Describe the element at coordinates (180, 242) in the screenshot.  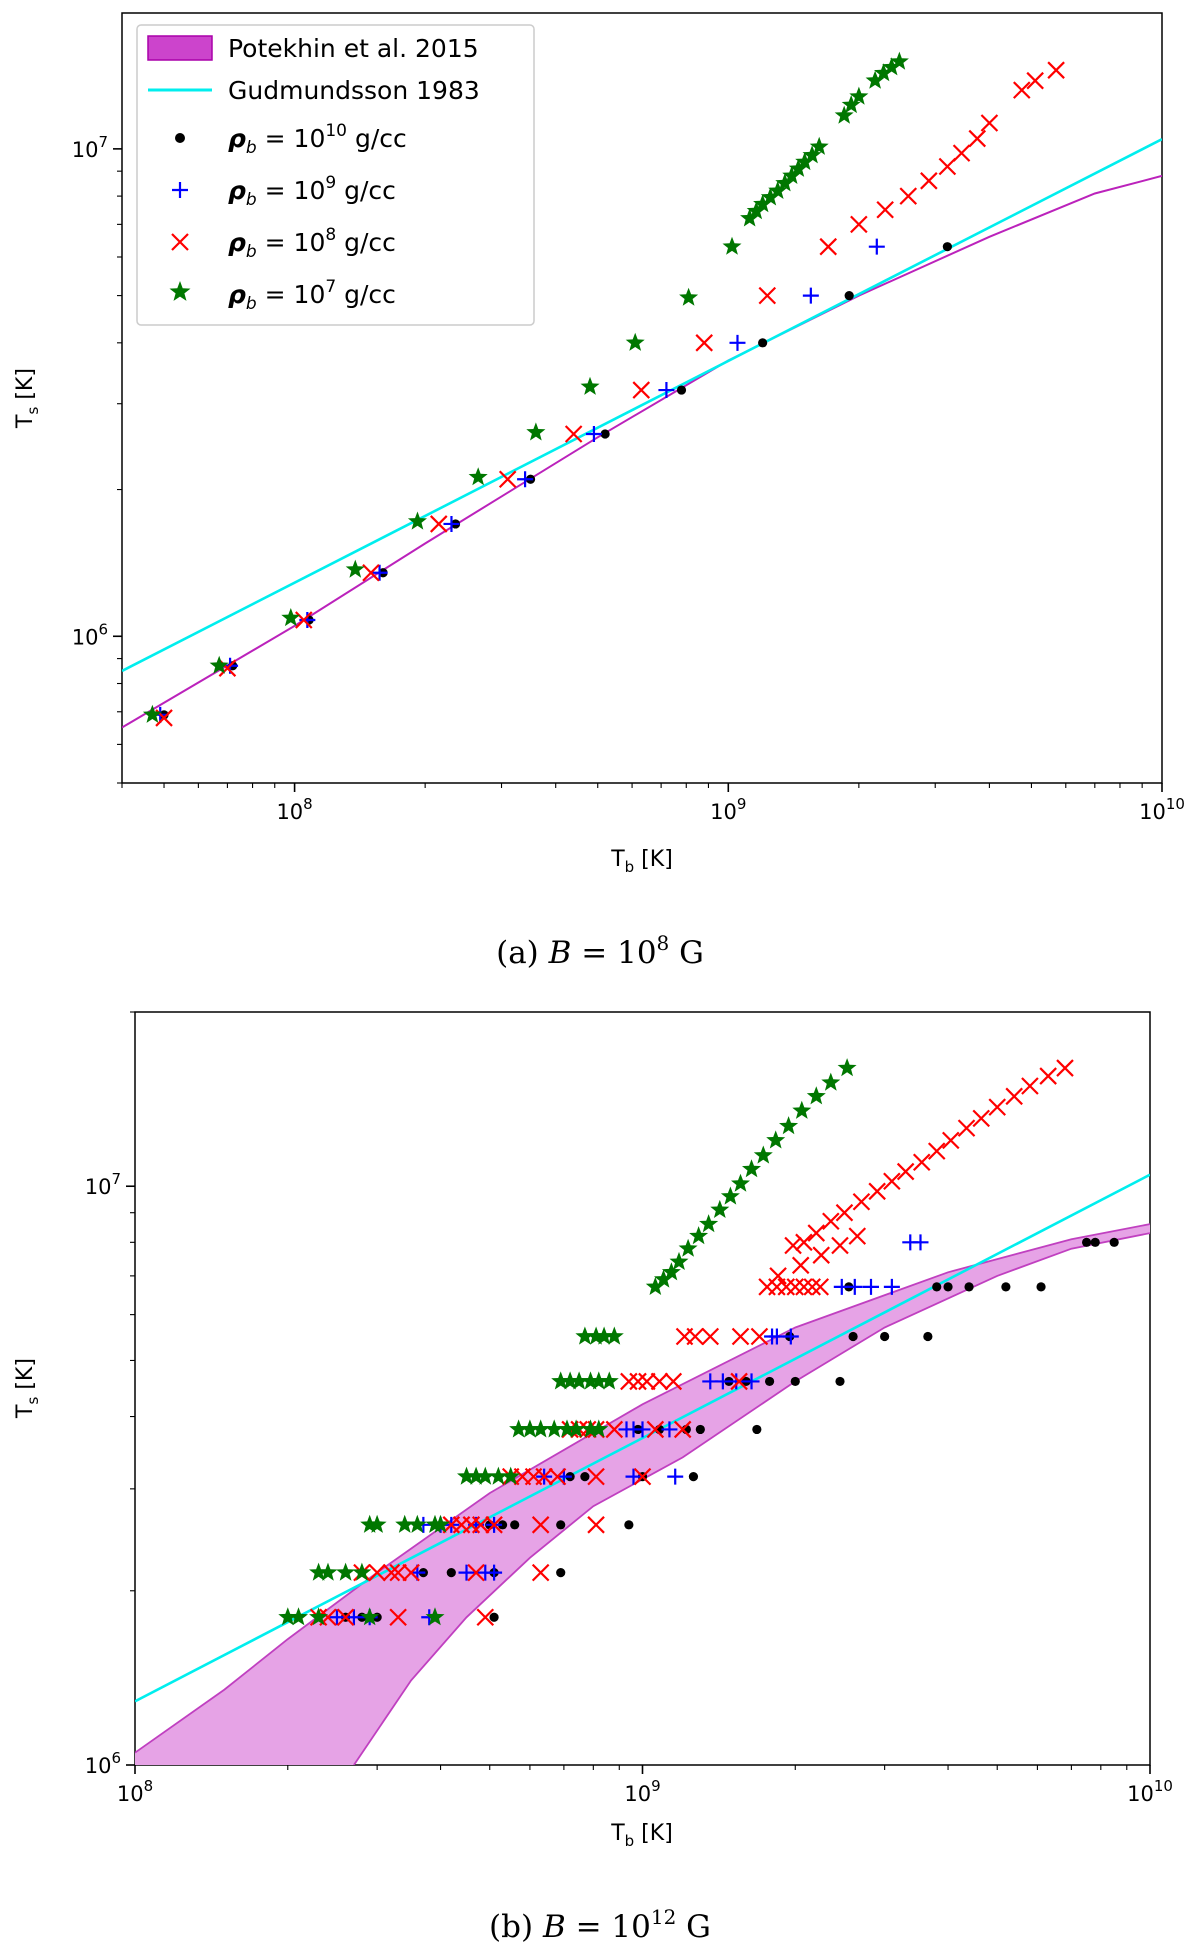
I see `legend-cross-marker-icon` at that location.